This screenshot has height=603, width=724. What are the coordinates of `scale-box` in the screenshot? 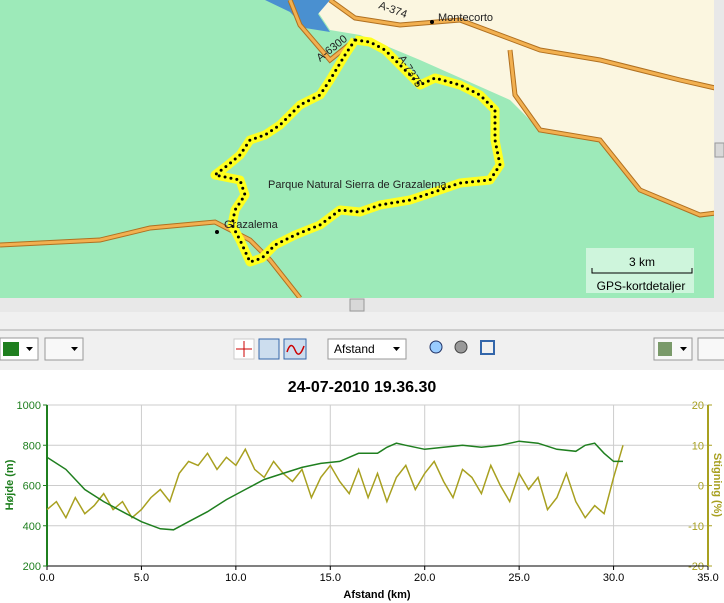 It's located at (640, 270).